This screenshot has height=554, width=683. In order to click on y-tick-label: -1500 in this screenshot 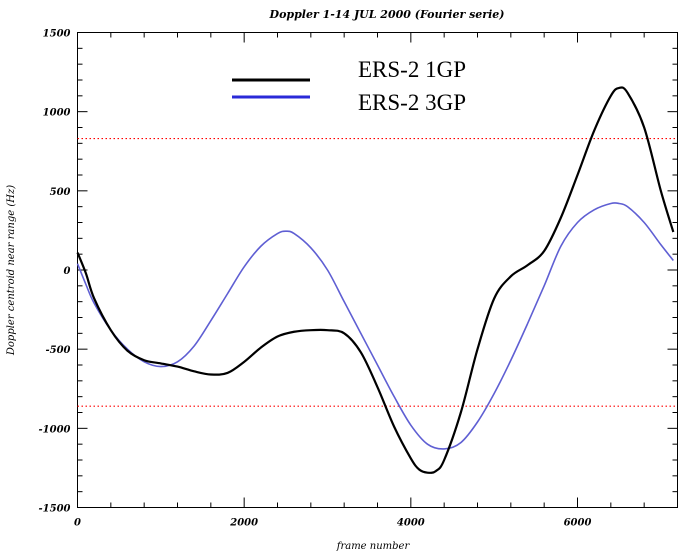, I will do `click(55, 509)`.